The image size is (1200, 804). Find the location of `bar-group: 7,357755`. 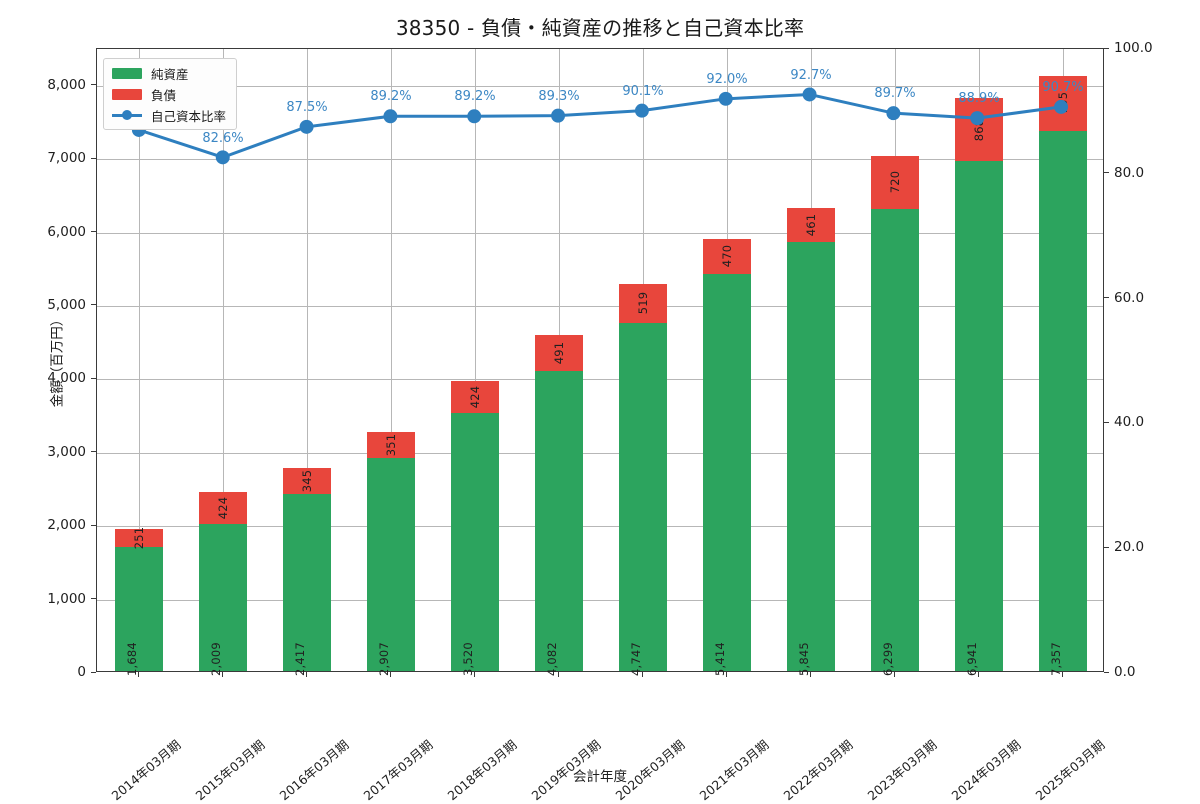

bar-group: 7,357755 is located at coordinates (1063, 375).